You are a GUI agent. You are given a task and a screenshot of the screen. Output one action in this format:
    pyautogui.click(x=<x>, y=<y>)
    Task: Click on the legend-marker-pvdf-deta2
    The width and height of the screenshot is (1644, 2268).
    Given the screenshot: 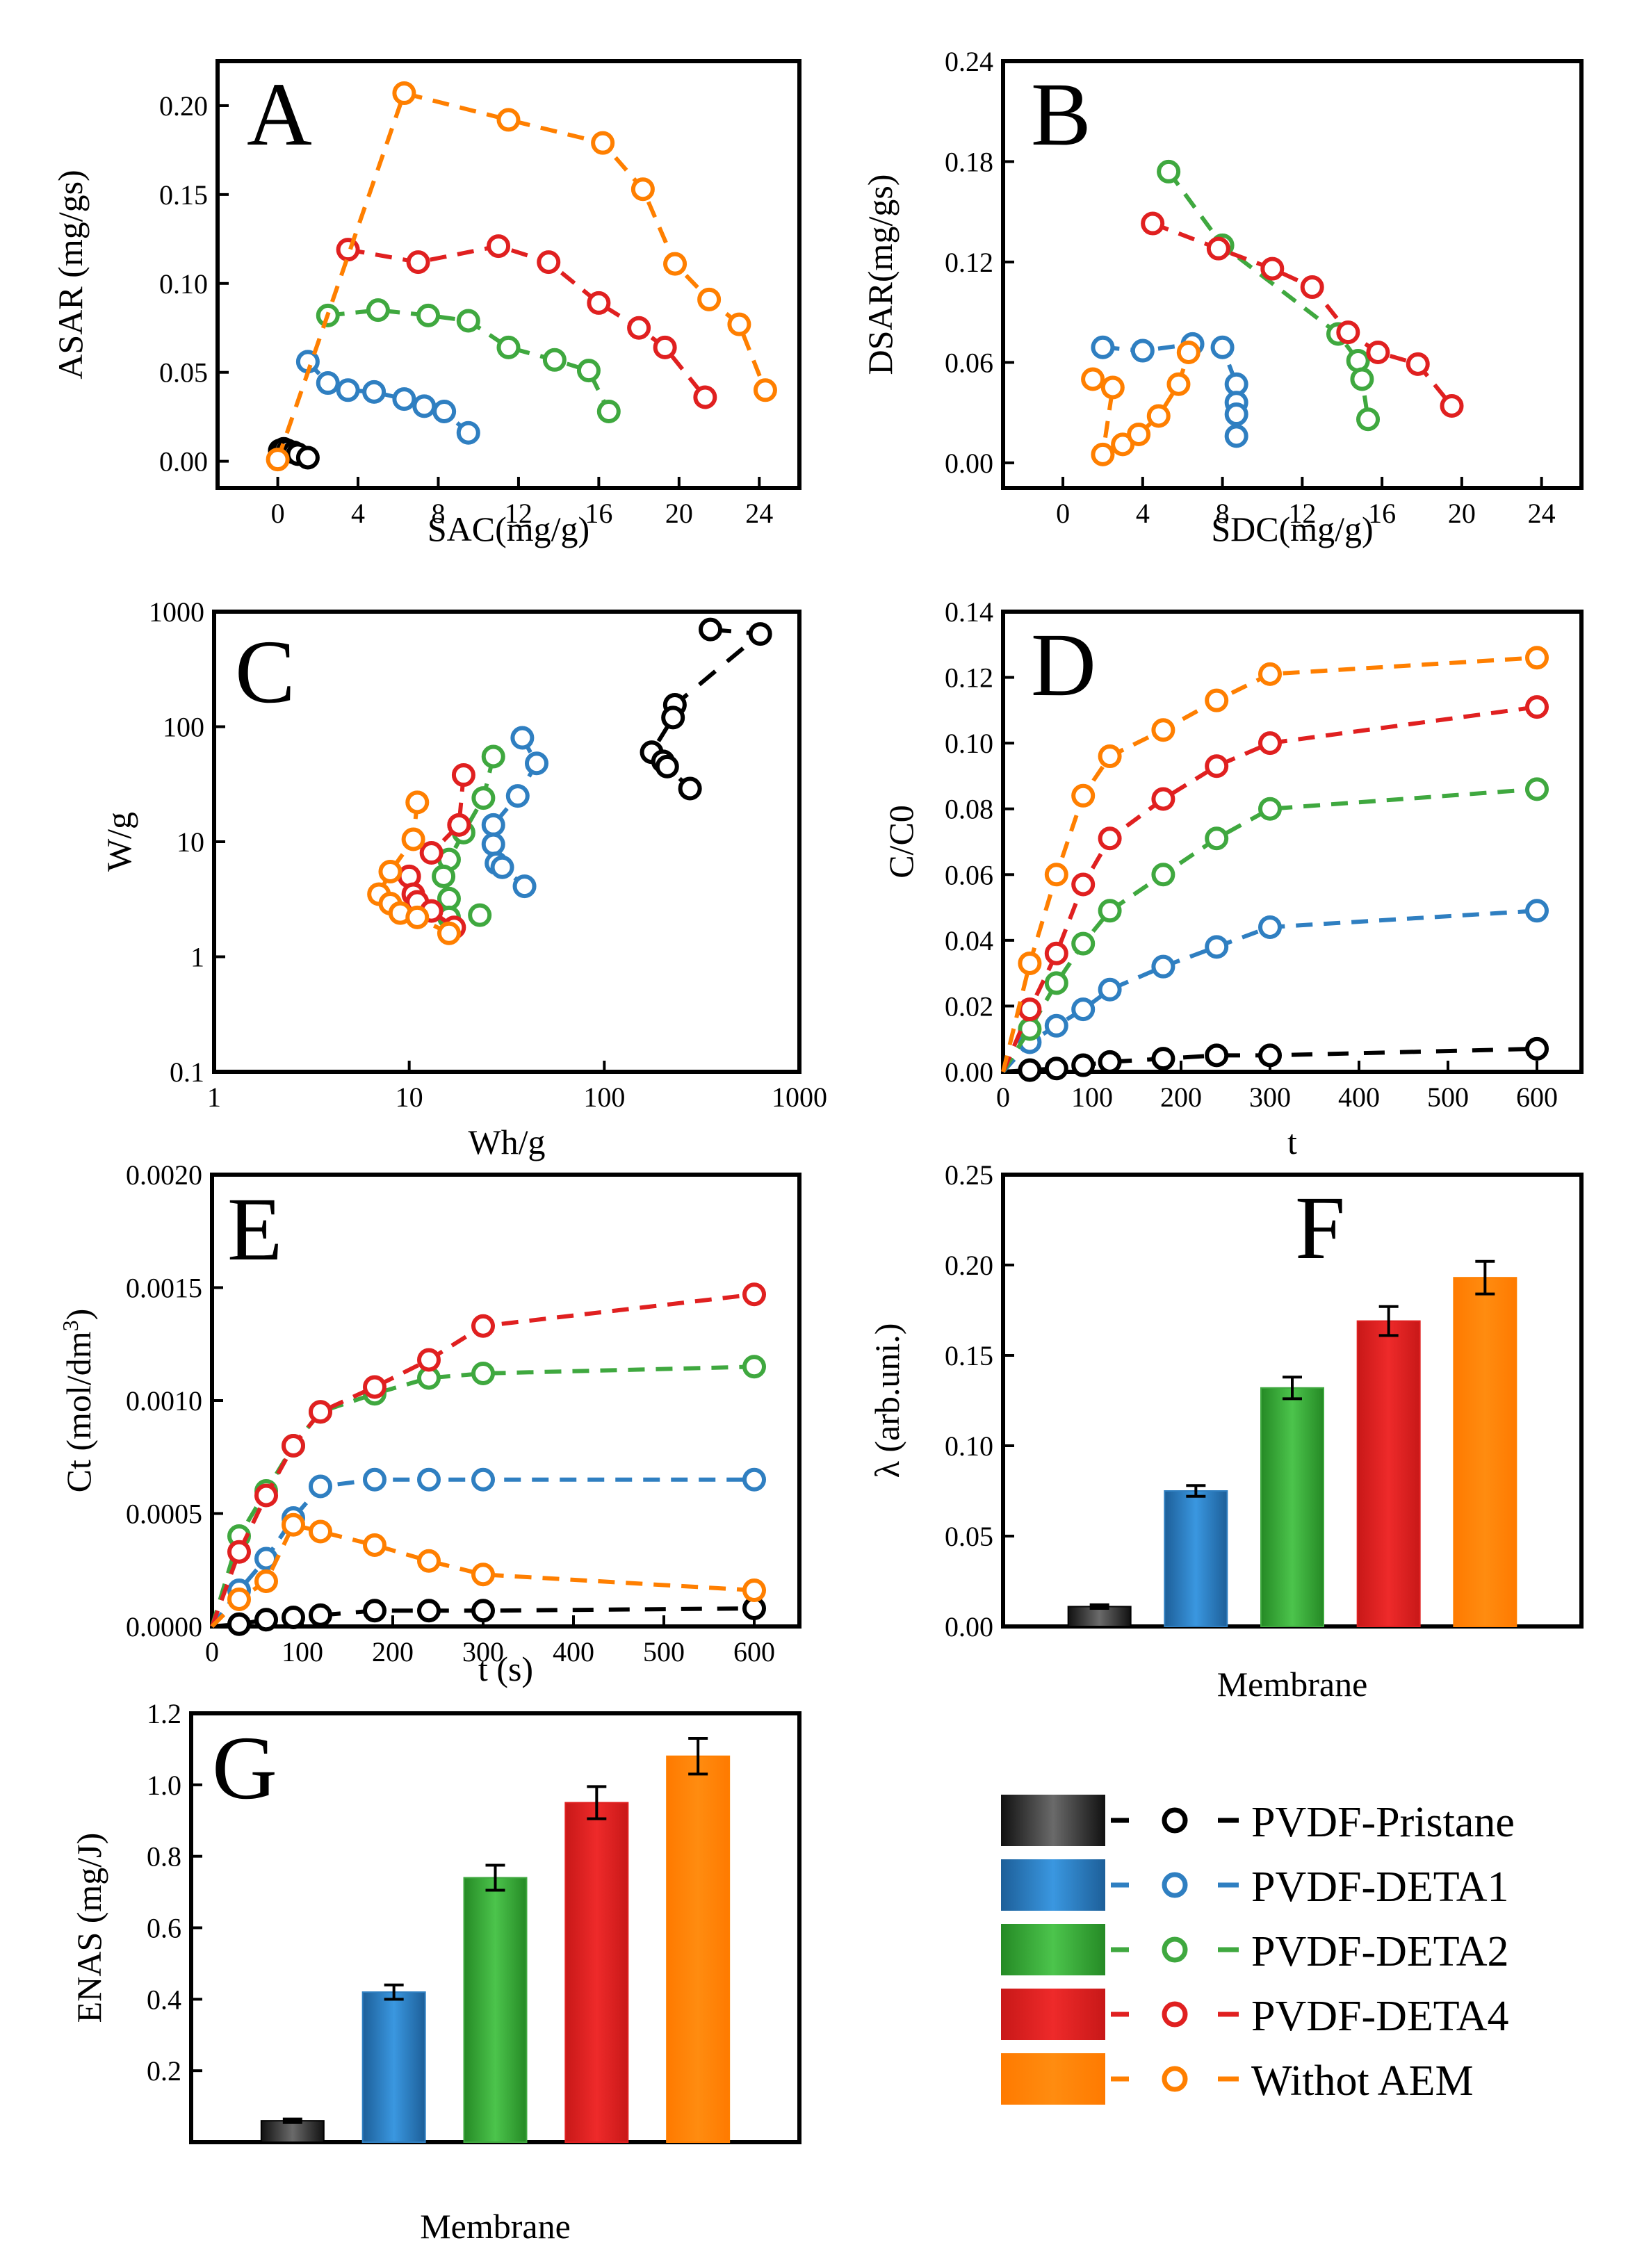 What is the action you would take?
    pyautogui.click(x=1175, y=1950)
    